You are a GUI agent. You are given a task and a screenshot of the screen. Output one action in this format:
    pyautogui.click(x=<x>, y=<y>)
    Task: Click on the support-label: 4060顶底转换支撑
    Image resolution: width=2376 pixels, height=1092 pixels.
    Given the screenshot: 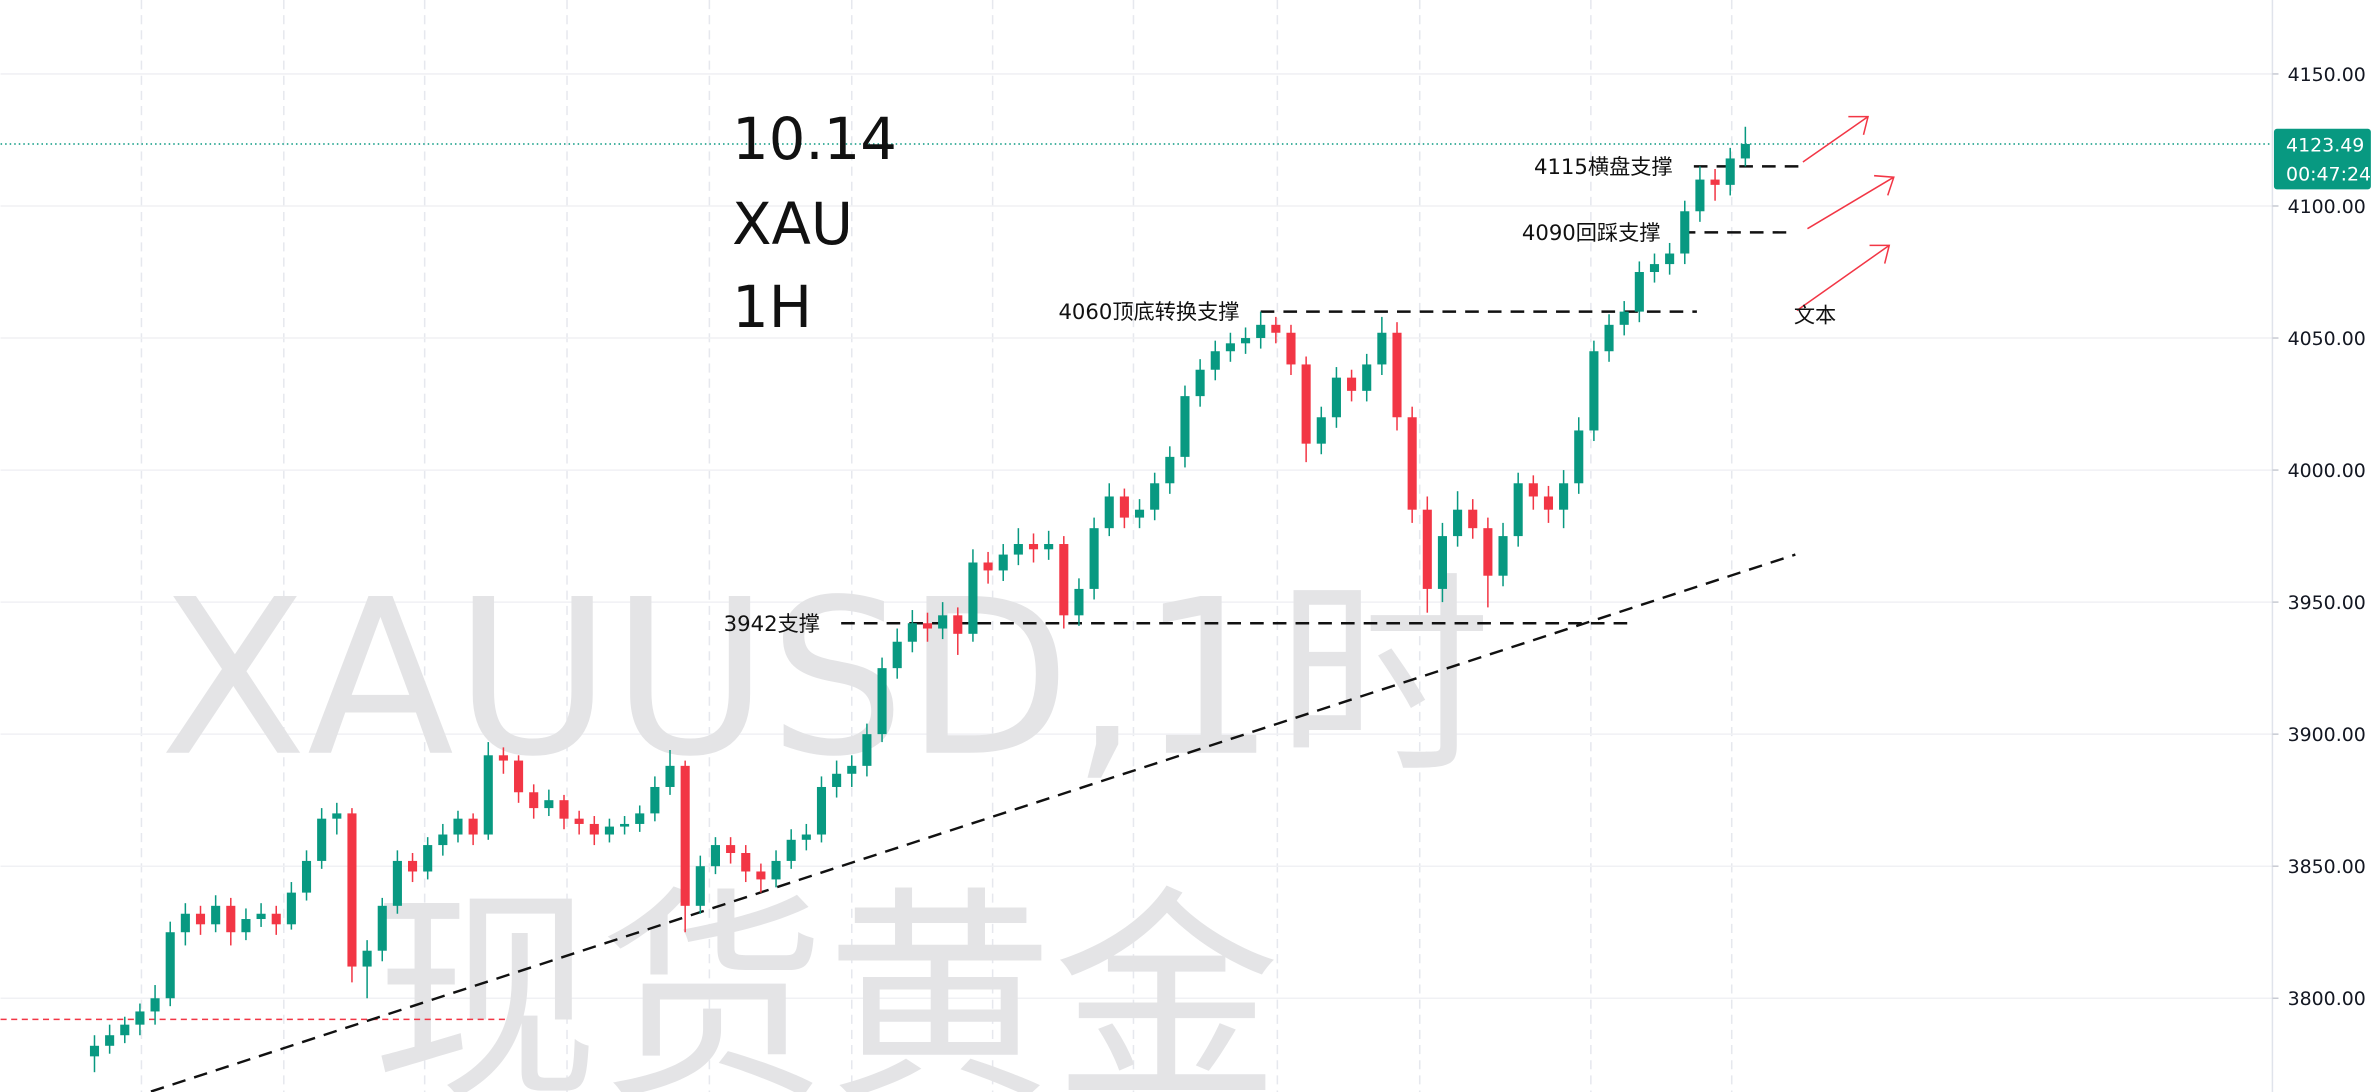 What is the action you would take?
    pyautogui.click(x=1148, y=311)
    